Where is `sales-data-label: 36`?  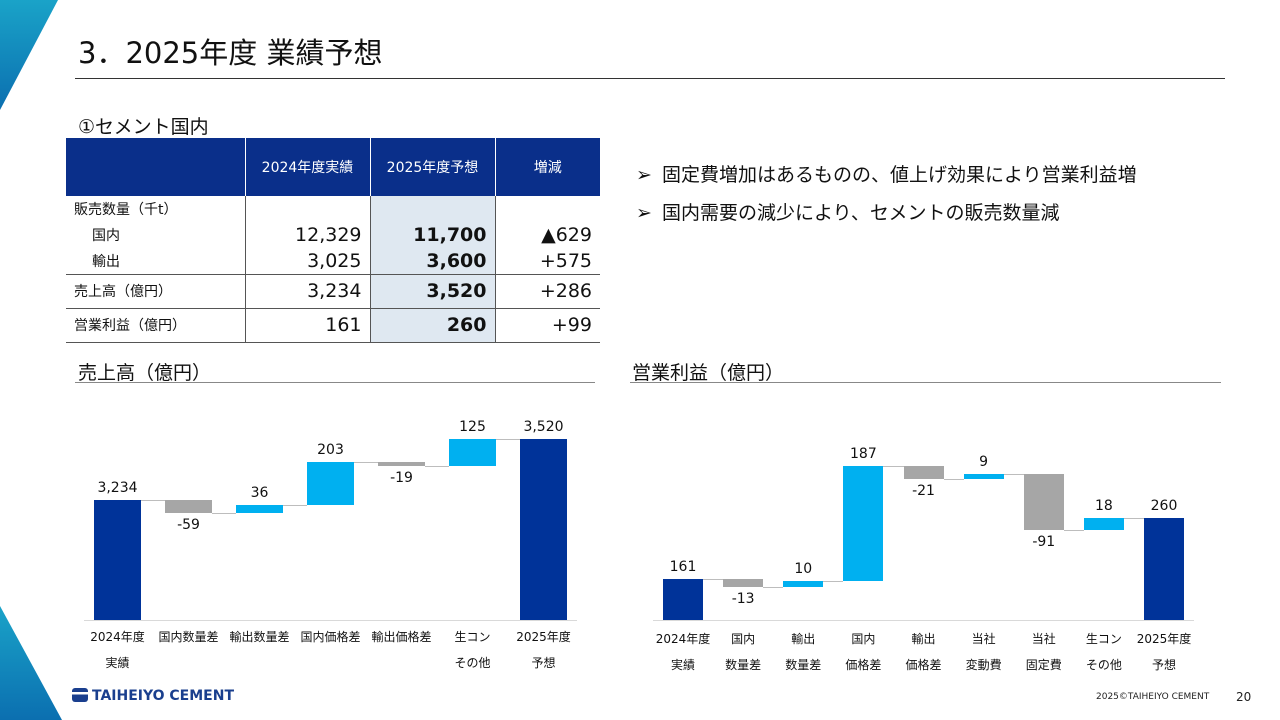
sales-data-label: 36 is located at coordinates (259, 493).